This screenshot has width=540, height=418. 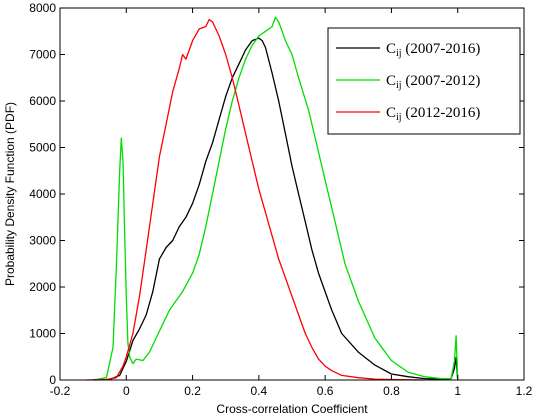 I want to click on x-tick-label: 0.2, so click(x=192, y=391).